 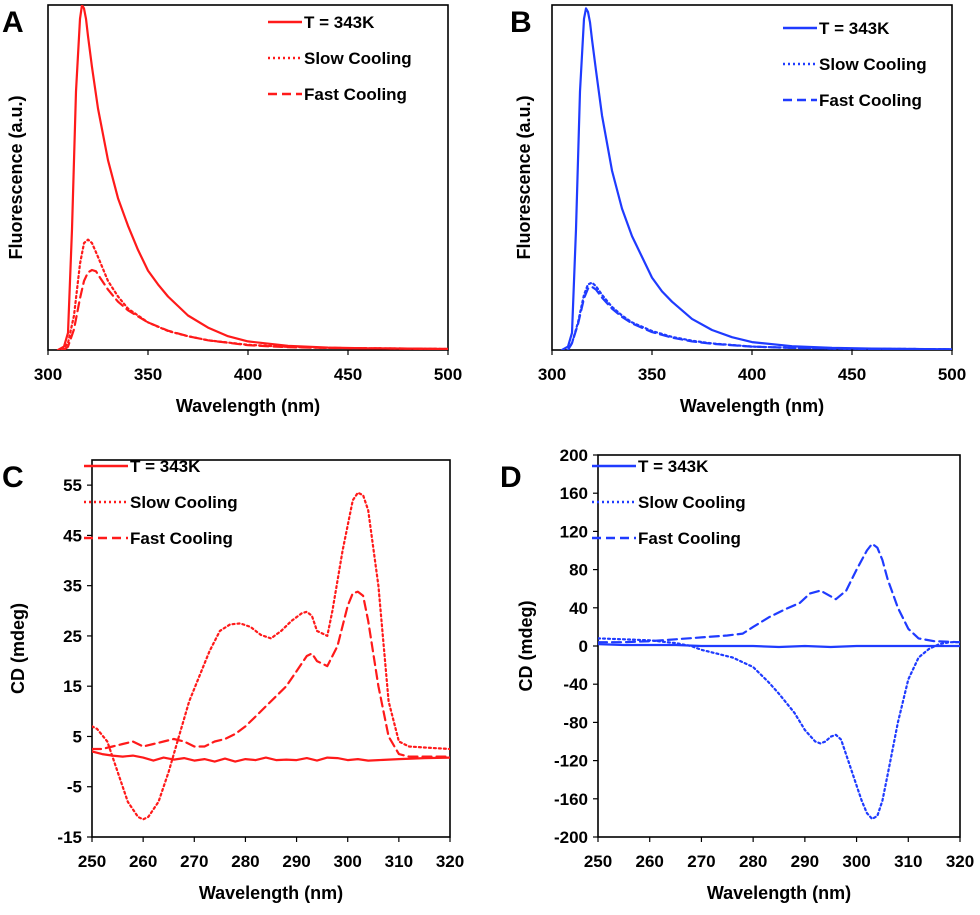 I want to click on panel-d-y-tick-label: 120, so click(x=574, y=531).